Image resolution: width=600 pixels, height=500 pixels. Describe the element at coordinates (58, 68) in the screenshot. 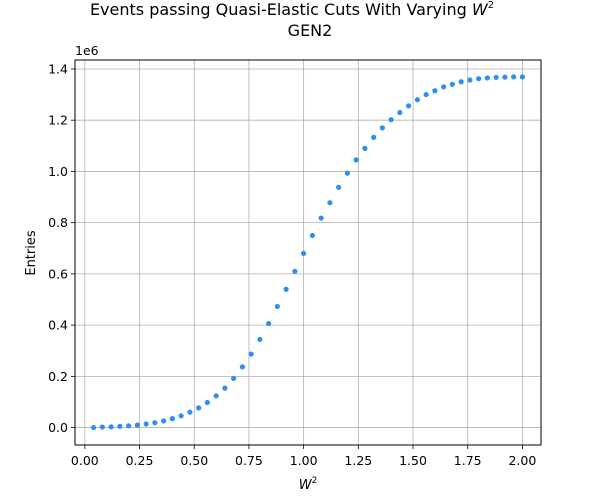

I see `y-tick-label: 1.4` at that location.